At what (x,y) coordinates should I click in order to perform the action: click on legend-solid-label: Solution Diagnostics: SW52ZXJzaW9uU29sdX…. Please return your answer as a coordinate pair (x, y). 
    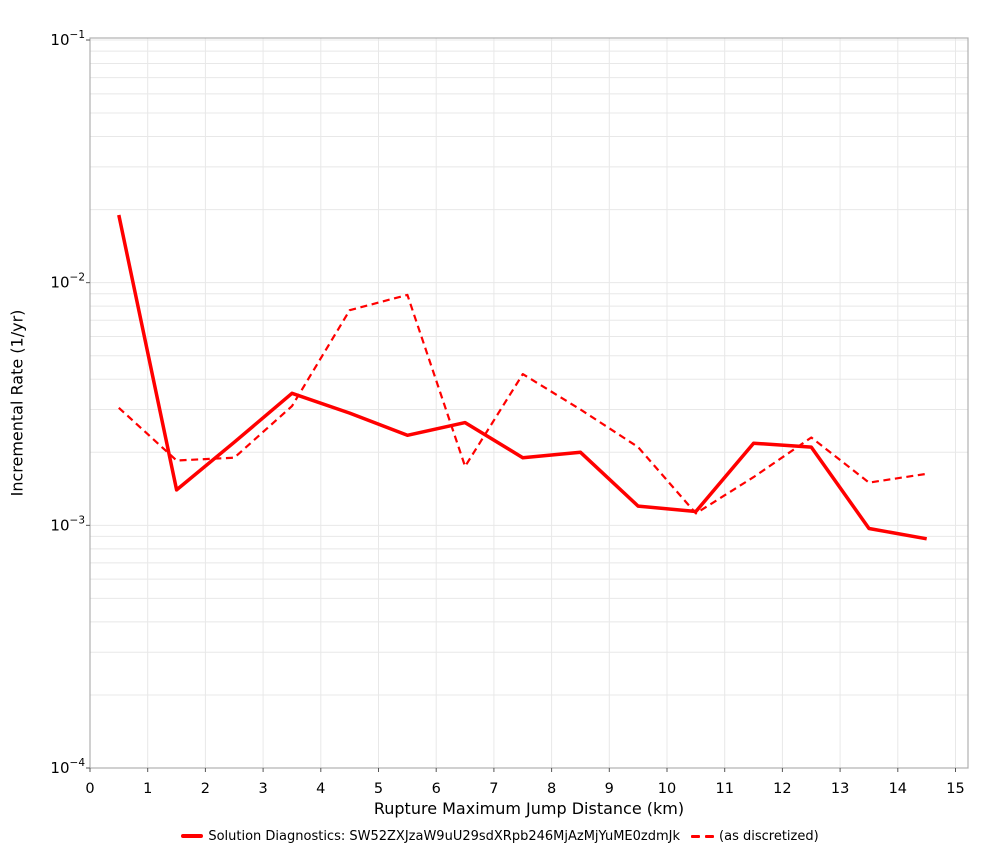
    Looking at the image, I should click on (444, 836).